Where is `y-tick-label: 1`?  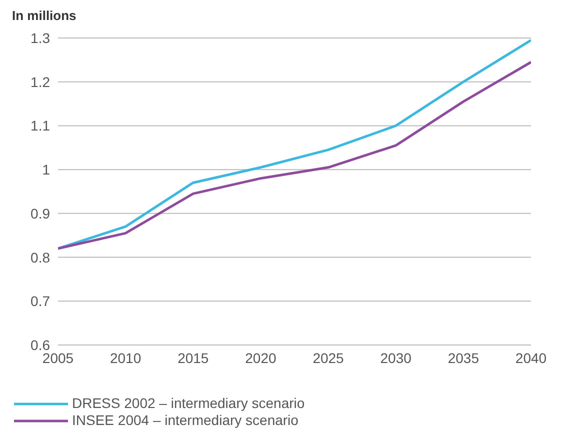 y-tick-label: 1 is located at coordinates (46, 170).